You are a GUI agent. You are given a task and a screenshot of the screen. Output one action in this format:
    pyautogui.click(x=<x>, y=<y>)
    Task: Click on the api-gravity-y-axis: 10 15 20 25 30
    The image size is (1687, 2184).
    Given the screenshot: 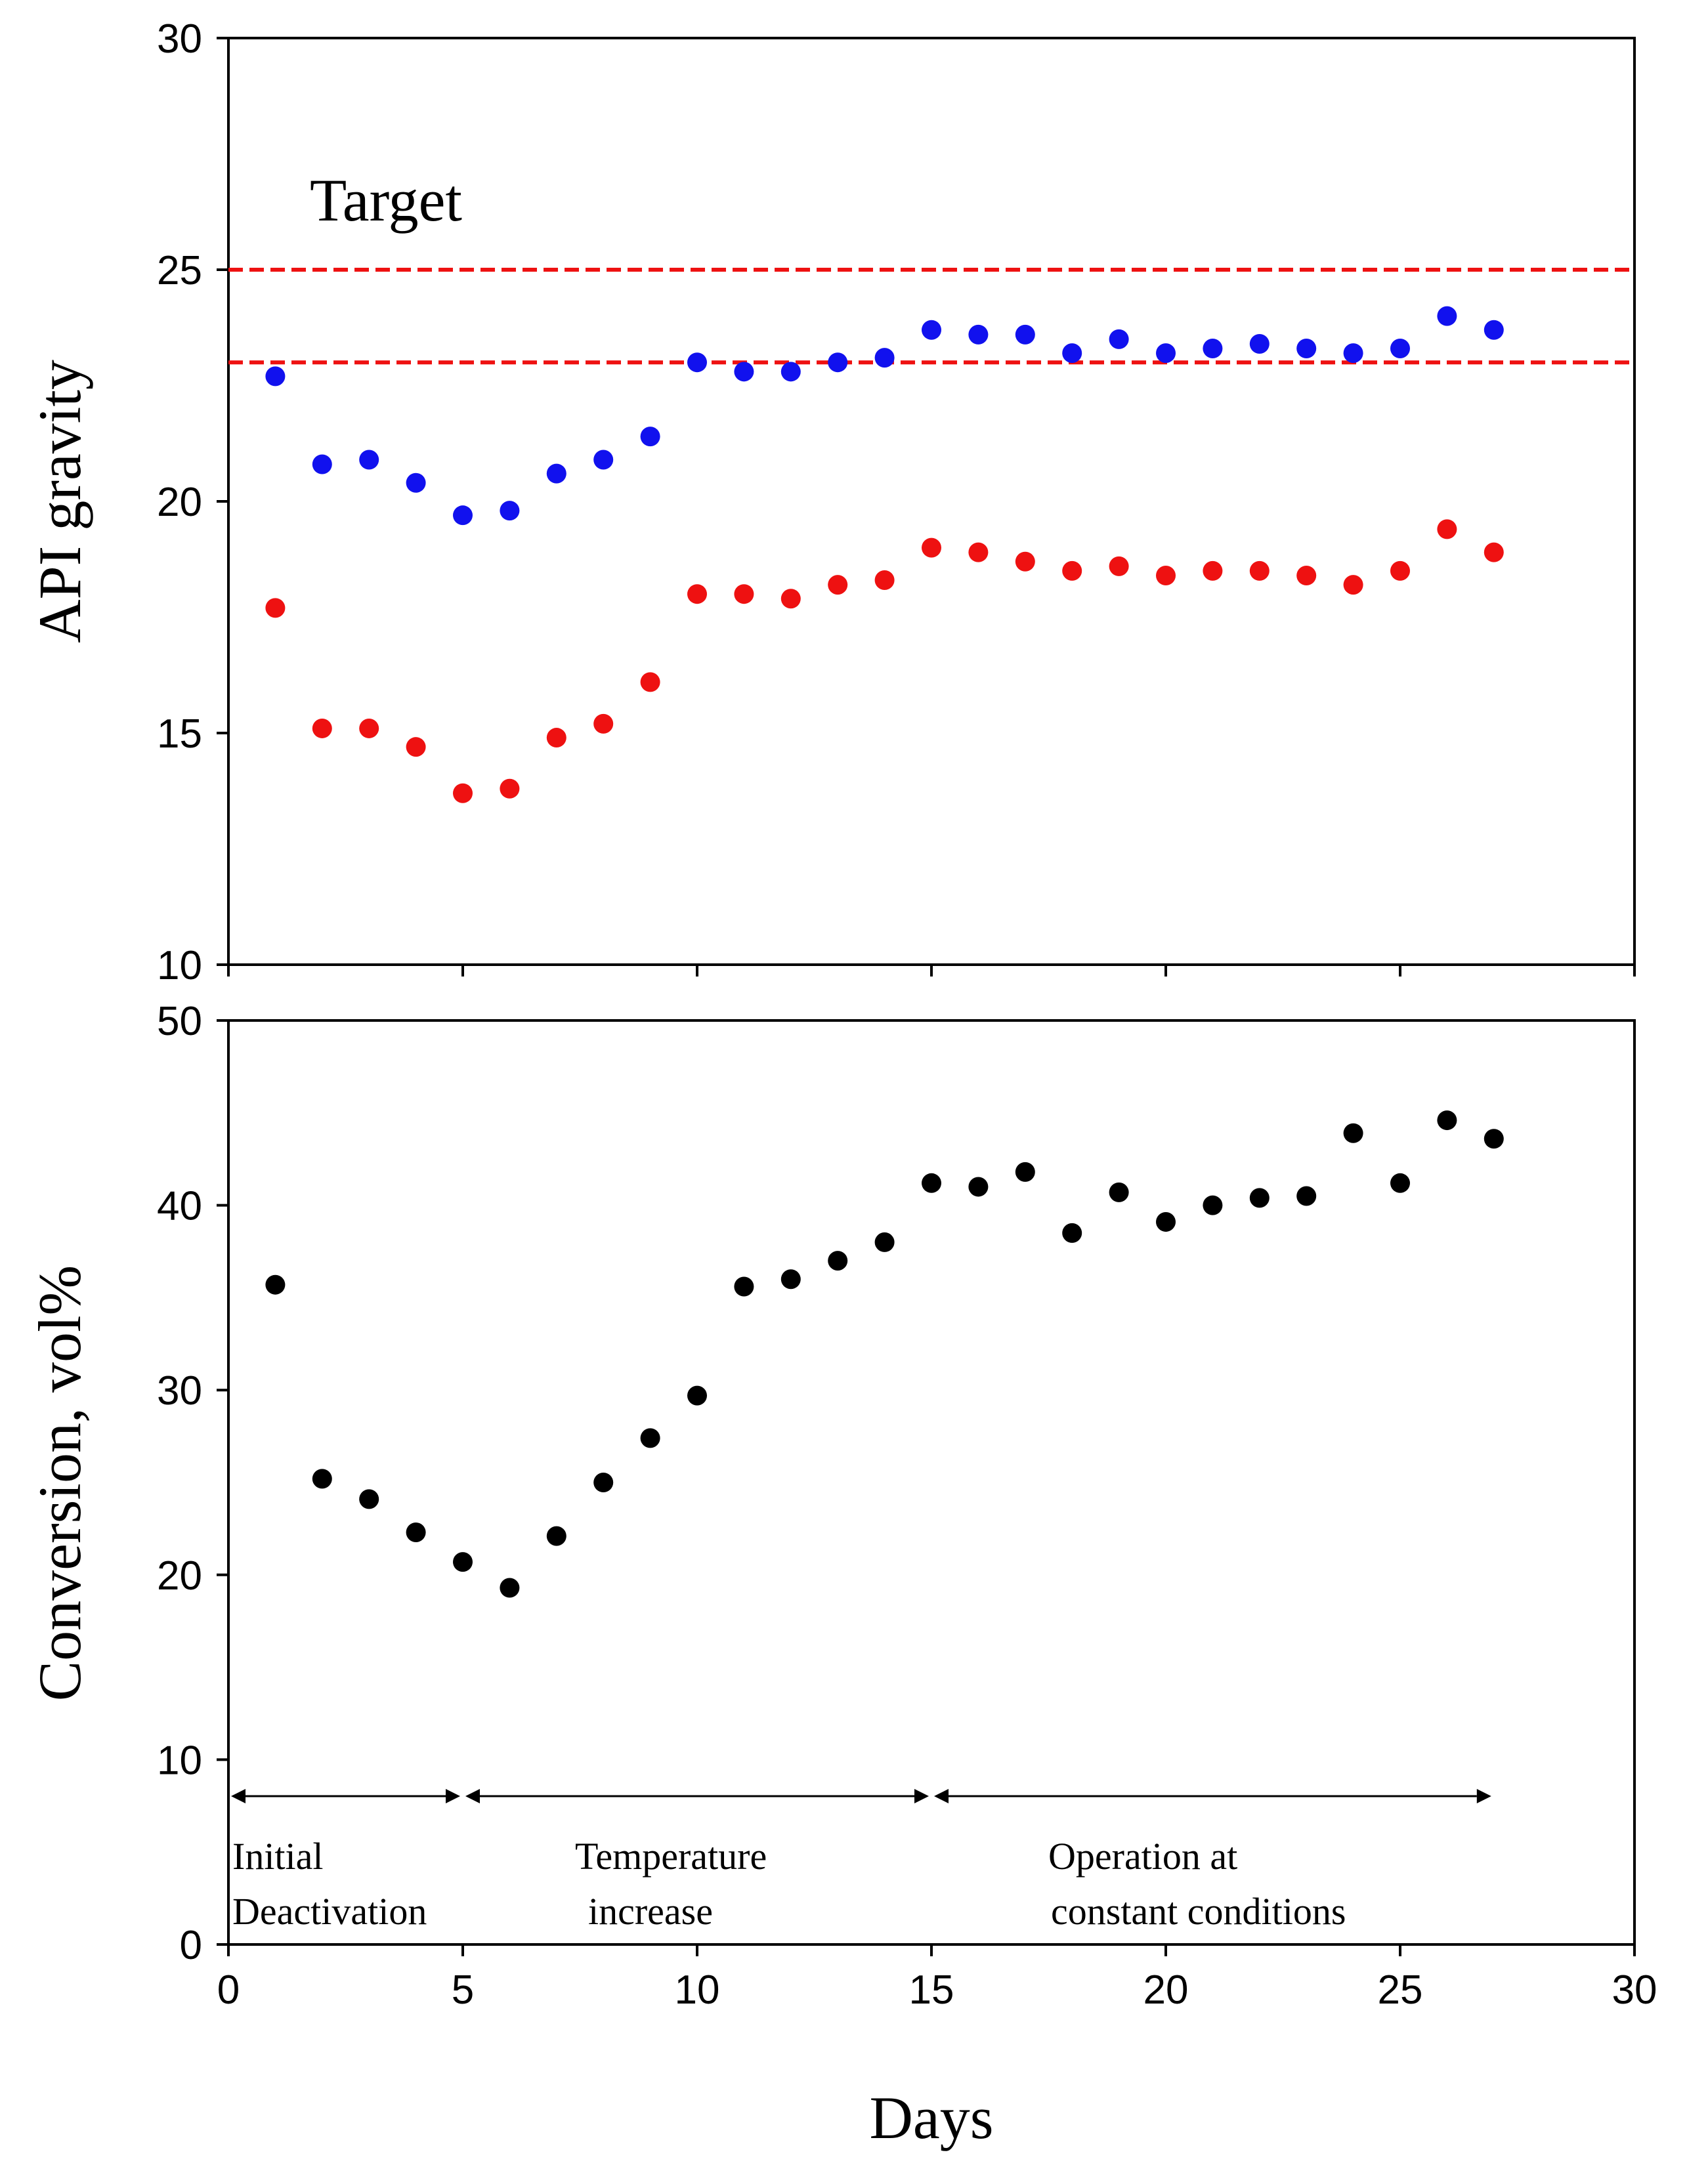 What is the action you would take?
    pyautogui.click(x=192, y=502)
    